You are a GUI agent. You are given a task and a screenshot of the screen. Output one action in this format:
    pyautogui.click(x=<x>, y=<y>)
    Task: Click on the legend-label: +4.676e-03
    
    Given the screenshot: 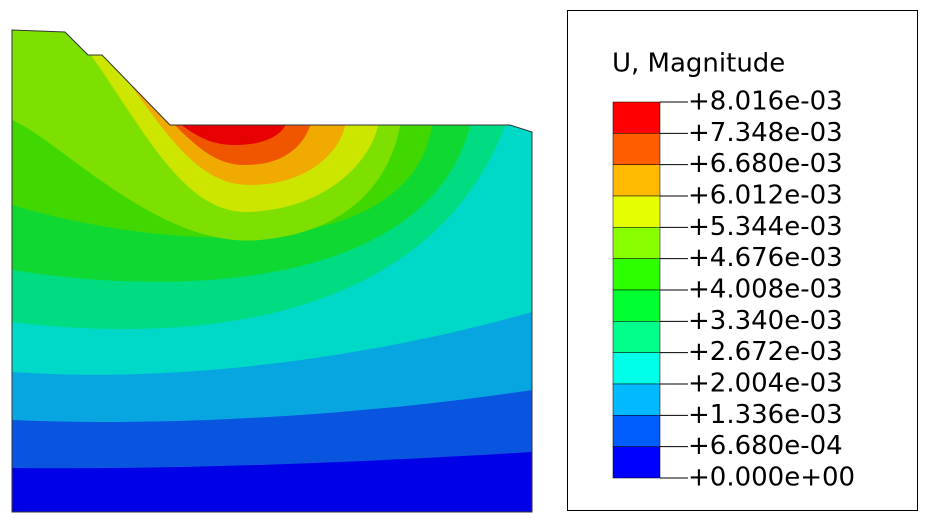 What is the action you would take?
    pyautogui.click(x=765, y=258)
    